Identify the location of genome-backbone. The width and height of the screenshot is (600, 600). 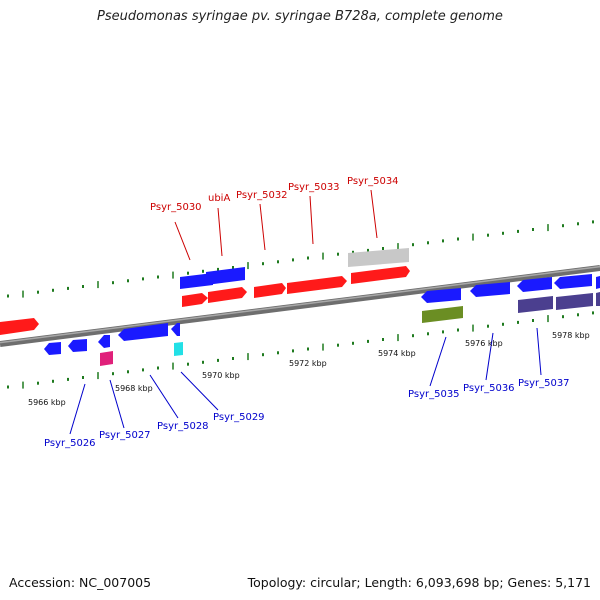
(300, 306).